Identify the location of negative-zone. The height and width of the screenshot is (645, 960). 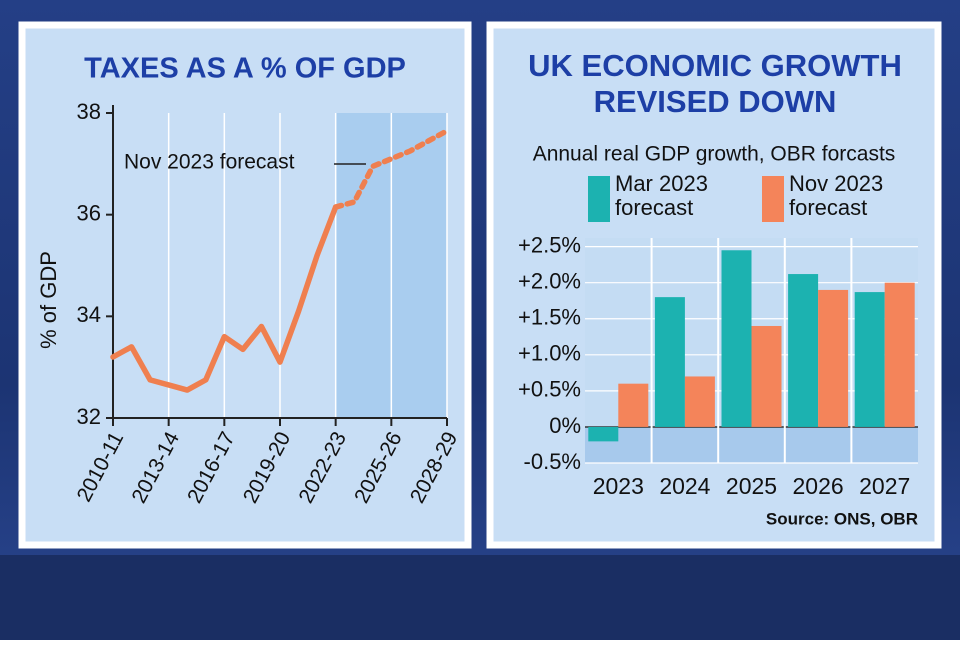
(751, 444).